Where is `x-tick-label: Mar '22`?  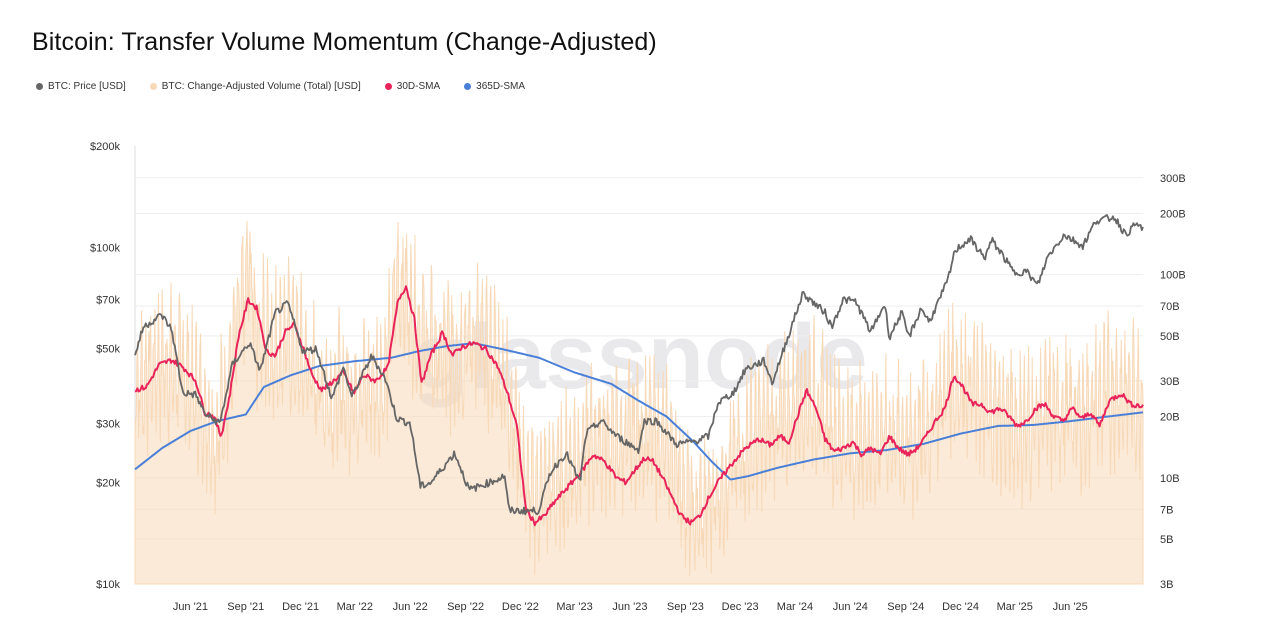 x-tick-label: Mar '22 is located at coordinates (355, 607).